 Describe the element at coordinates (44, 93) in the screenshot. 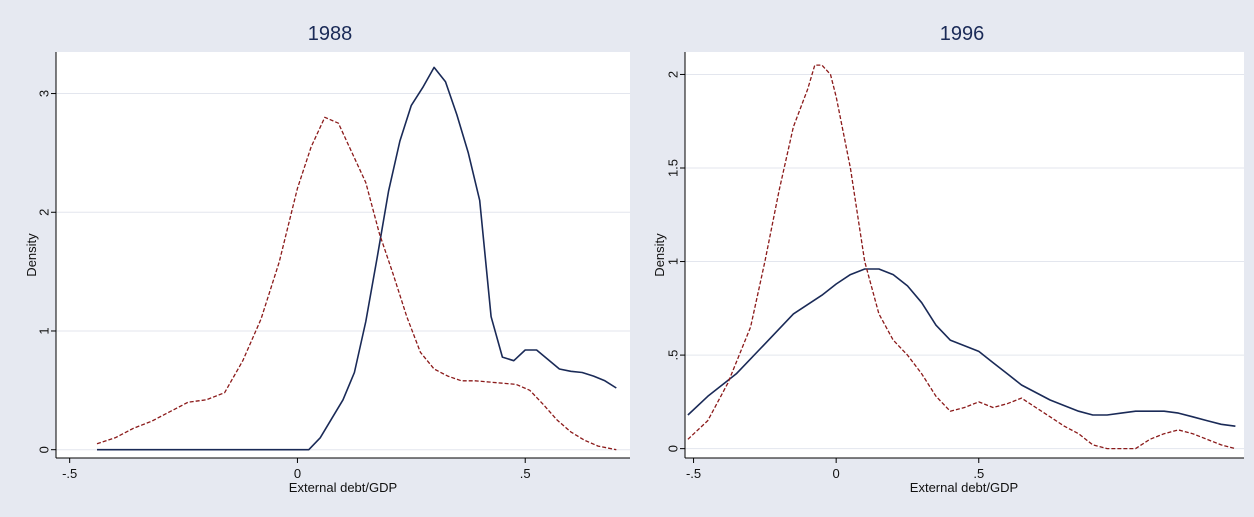

I see `y-tick-label: 3` at that location.